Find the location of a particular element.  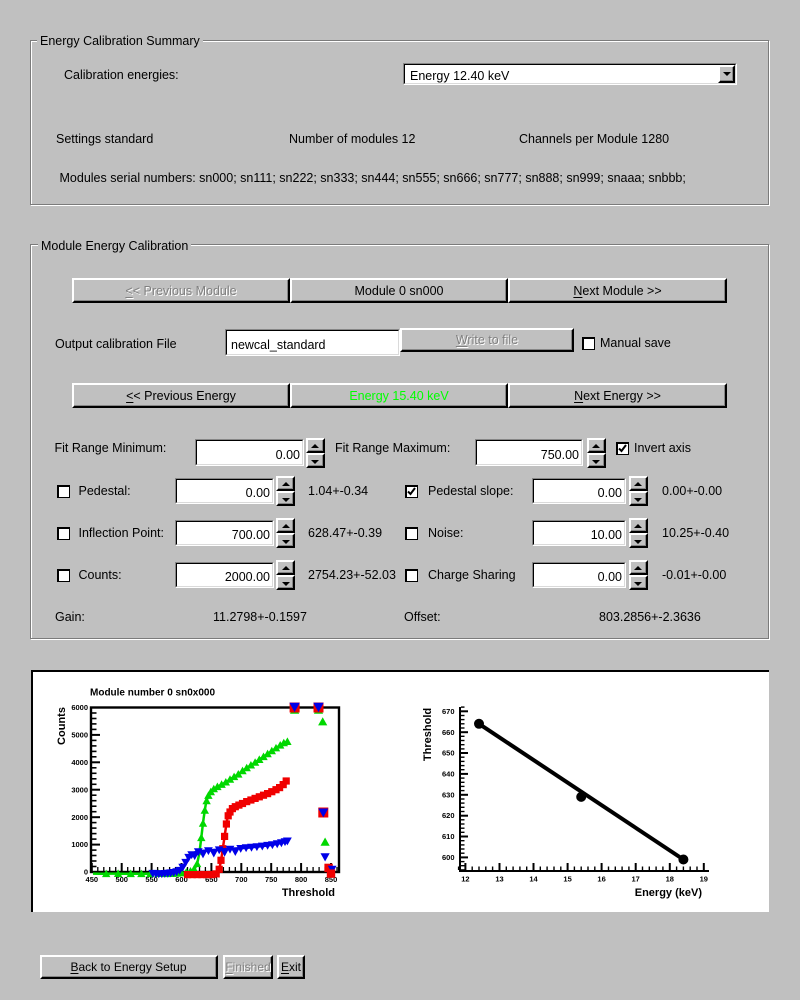

svg-text: 640 is located at coordinates (448, 774).